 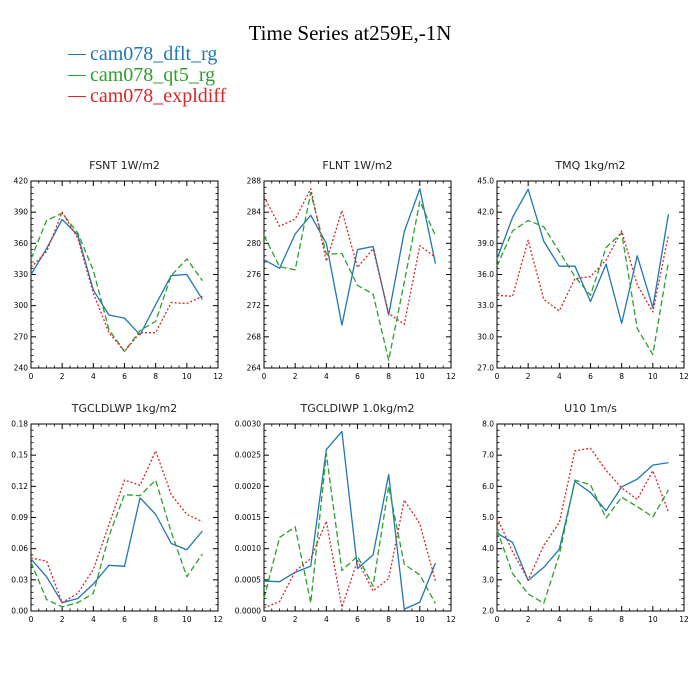 What do you see at coordinates (254, 212) in the screenshot?
I see `y-tick-label: 284` at bounding box center [254, 212].